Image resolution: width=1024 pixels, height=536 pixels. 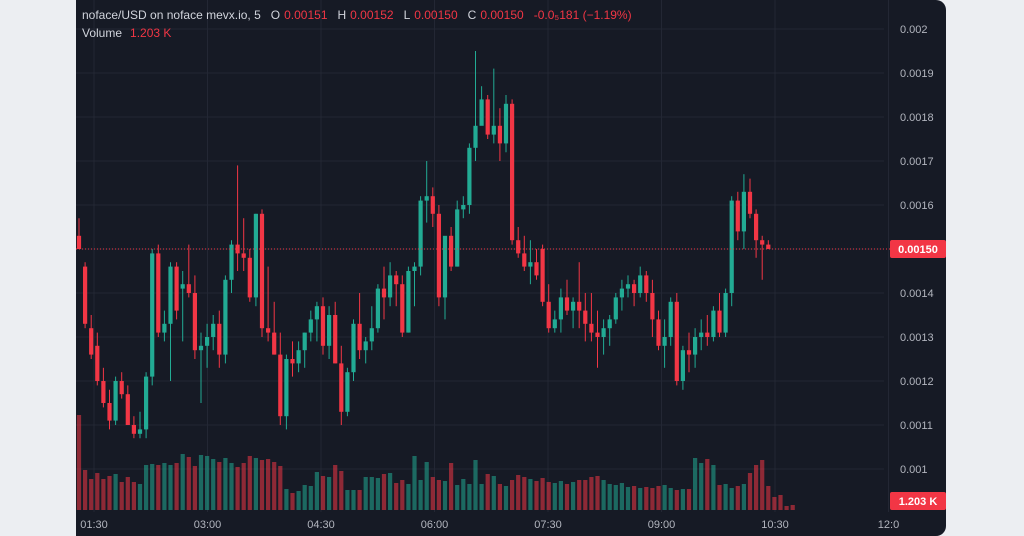 I want to click on low-value: 0.00150, so click(x=436, y=15).